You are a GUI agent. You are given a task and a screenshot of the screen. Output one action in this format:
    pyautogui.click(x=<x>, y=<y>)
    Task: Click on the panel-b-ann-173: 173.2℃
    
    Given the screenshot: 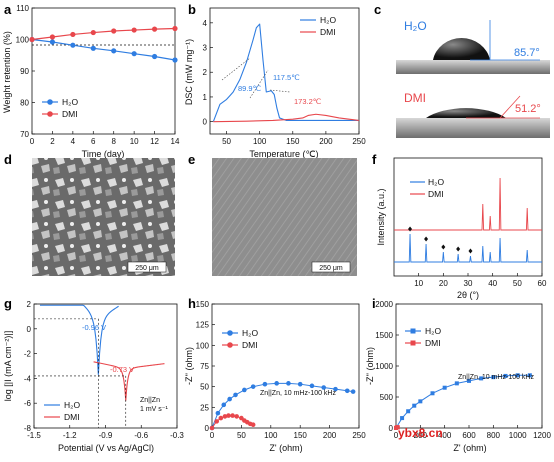 What is the action you would take?
    pyautogui.click(x=308, y=101)
    